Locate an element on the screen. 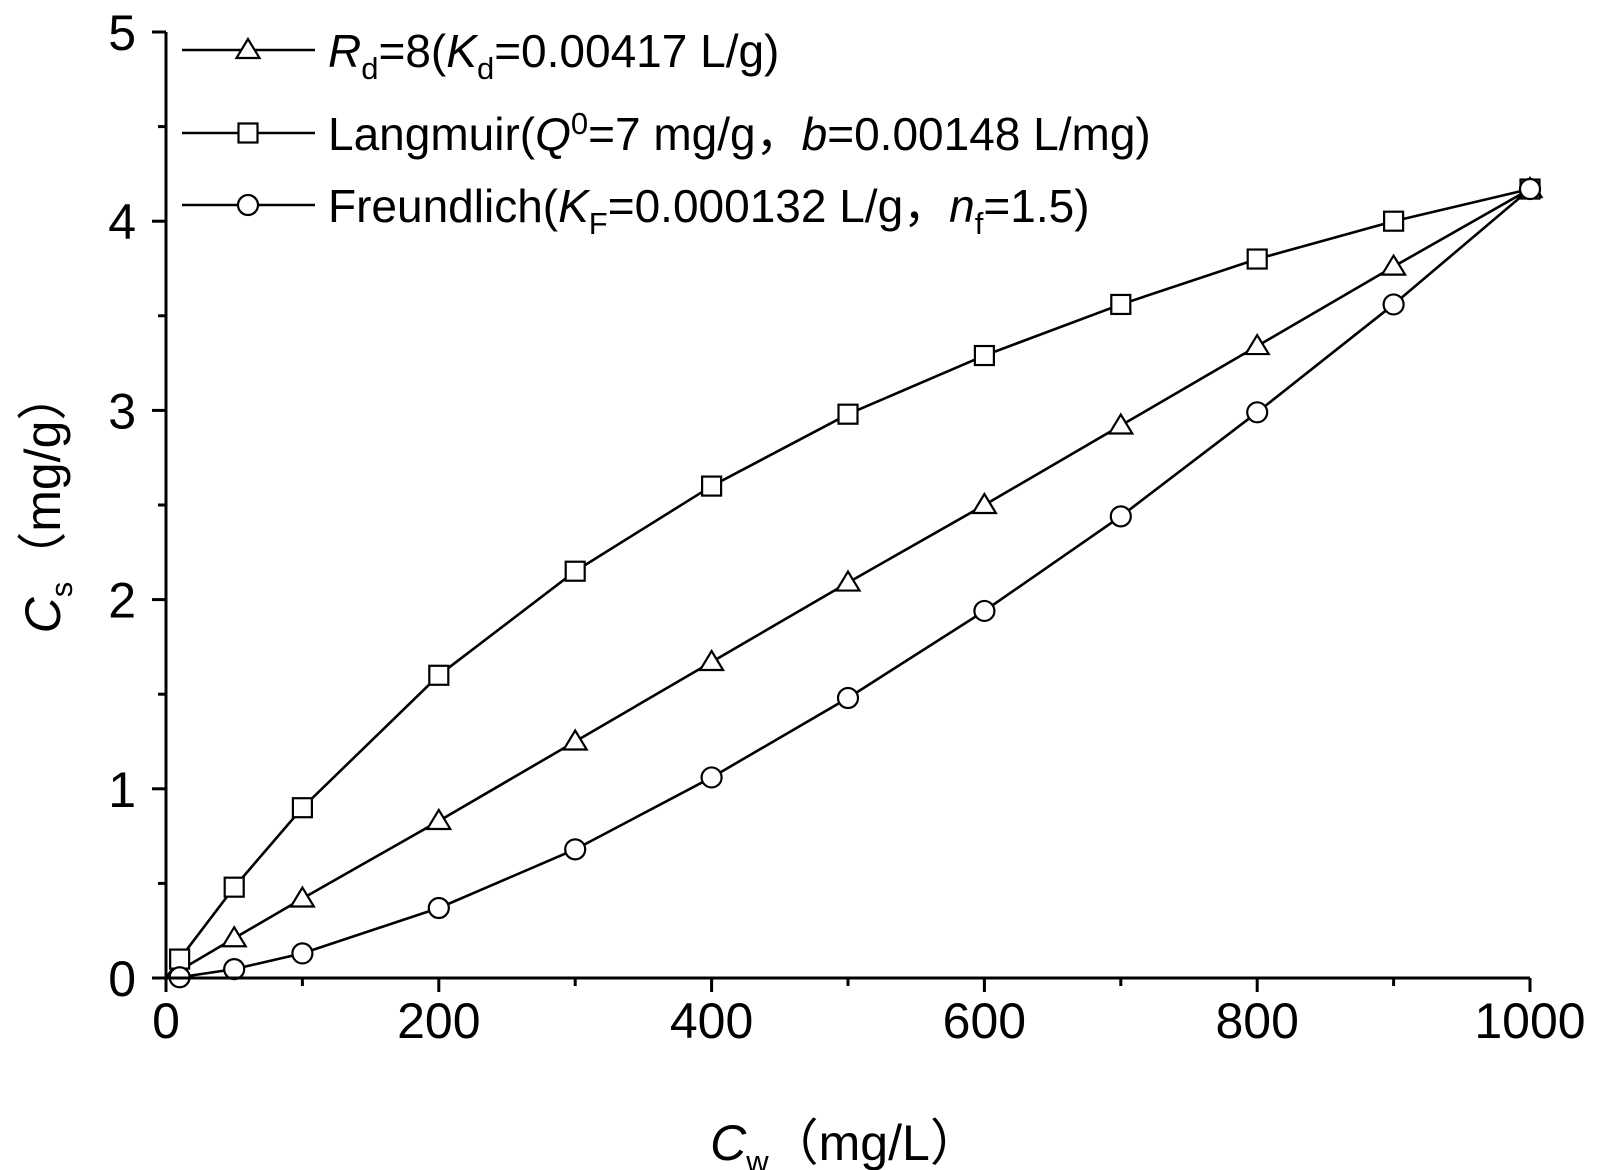 The height and width of the screenshot is (1170, 1602). x-tick-label: 400 is located at coordinates (711, 1021).